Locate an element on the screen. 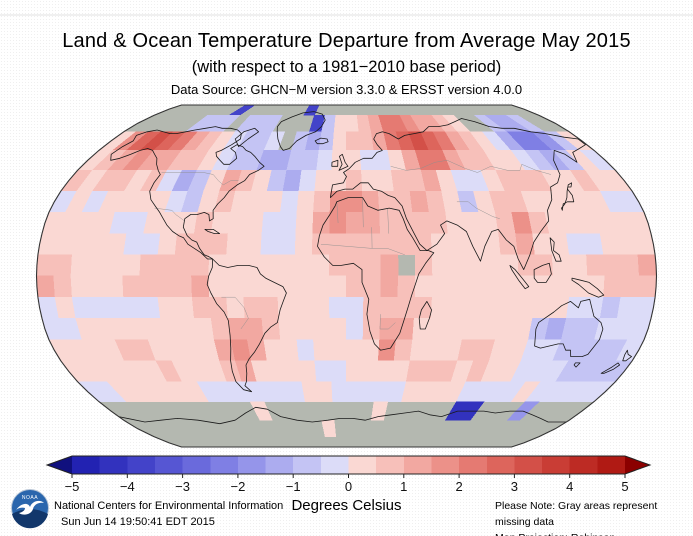  seagull-icon is located at coordinates (30, 507).